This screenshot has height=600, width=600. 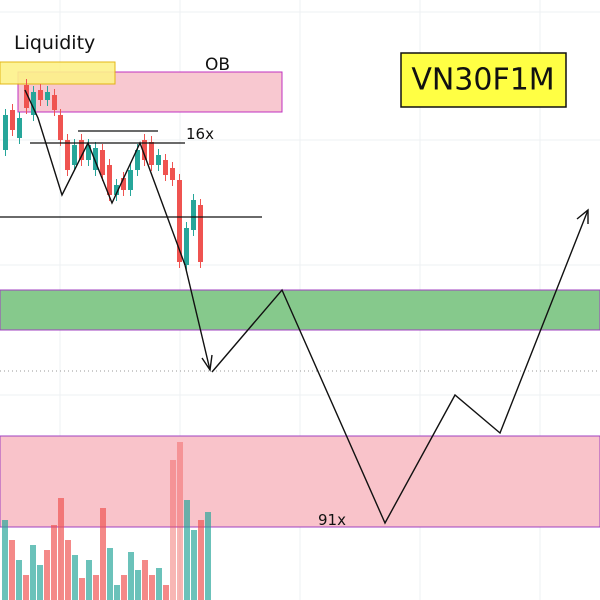 I want to click on count-label: 91x, so click(x=332, y=520).